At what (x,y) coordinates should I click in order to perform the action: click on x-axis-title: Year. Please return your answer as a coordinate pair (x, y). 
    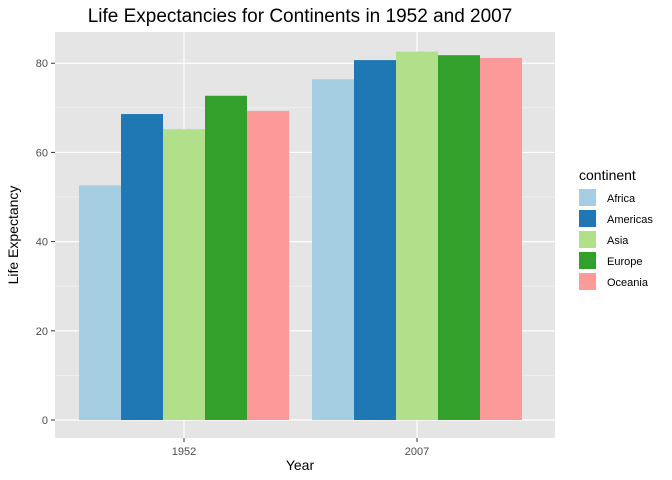
    Looking at the image, I should click on (300, 465).